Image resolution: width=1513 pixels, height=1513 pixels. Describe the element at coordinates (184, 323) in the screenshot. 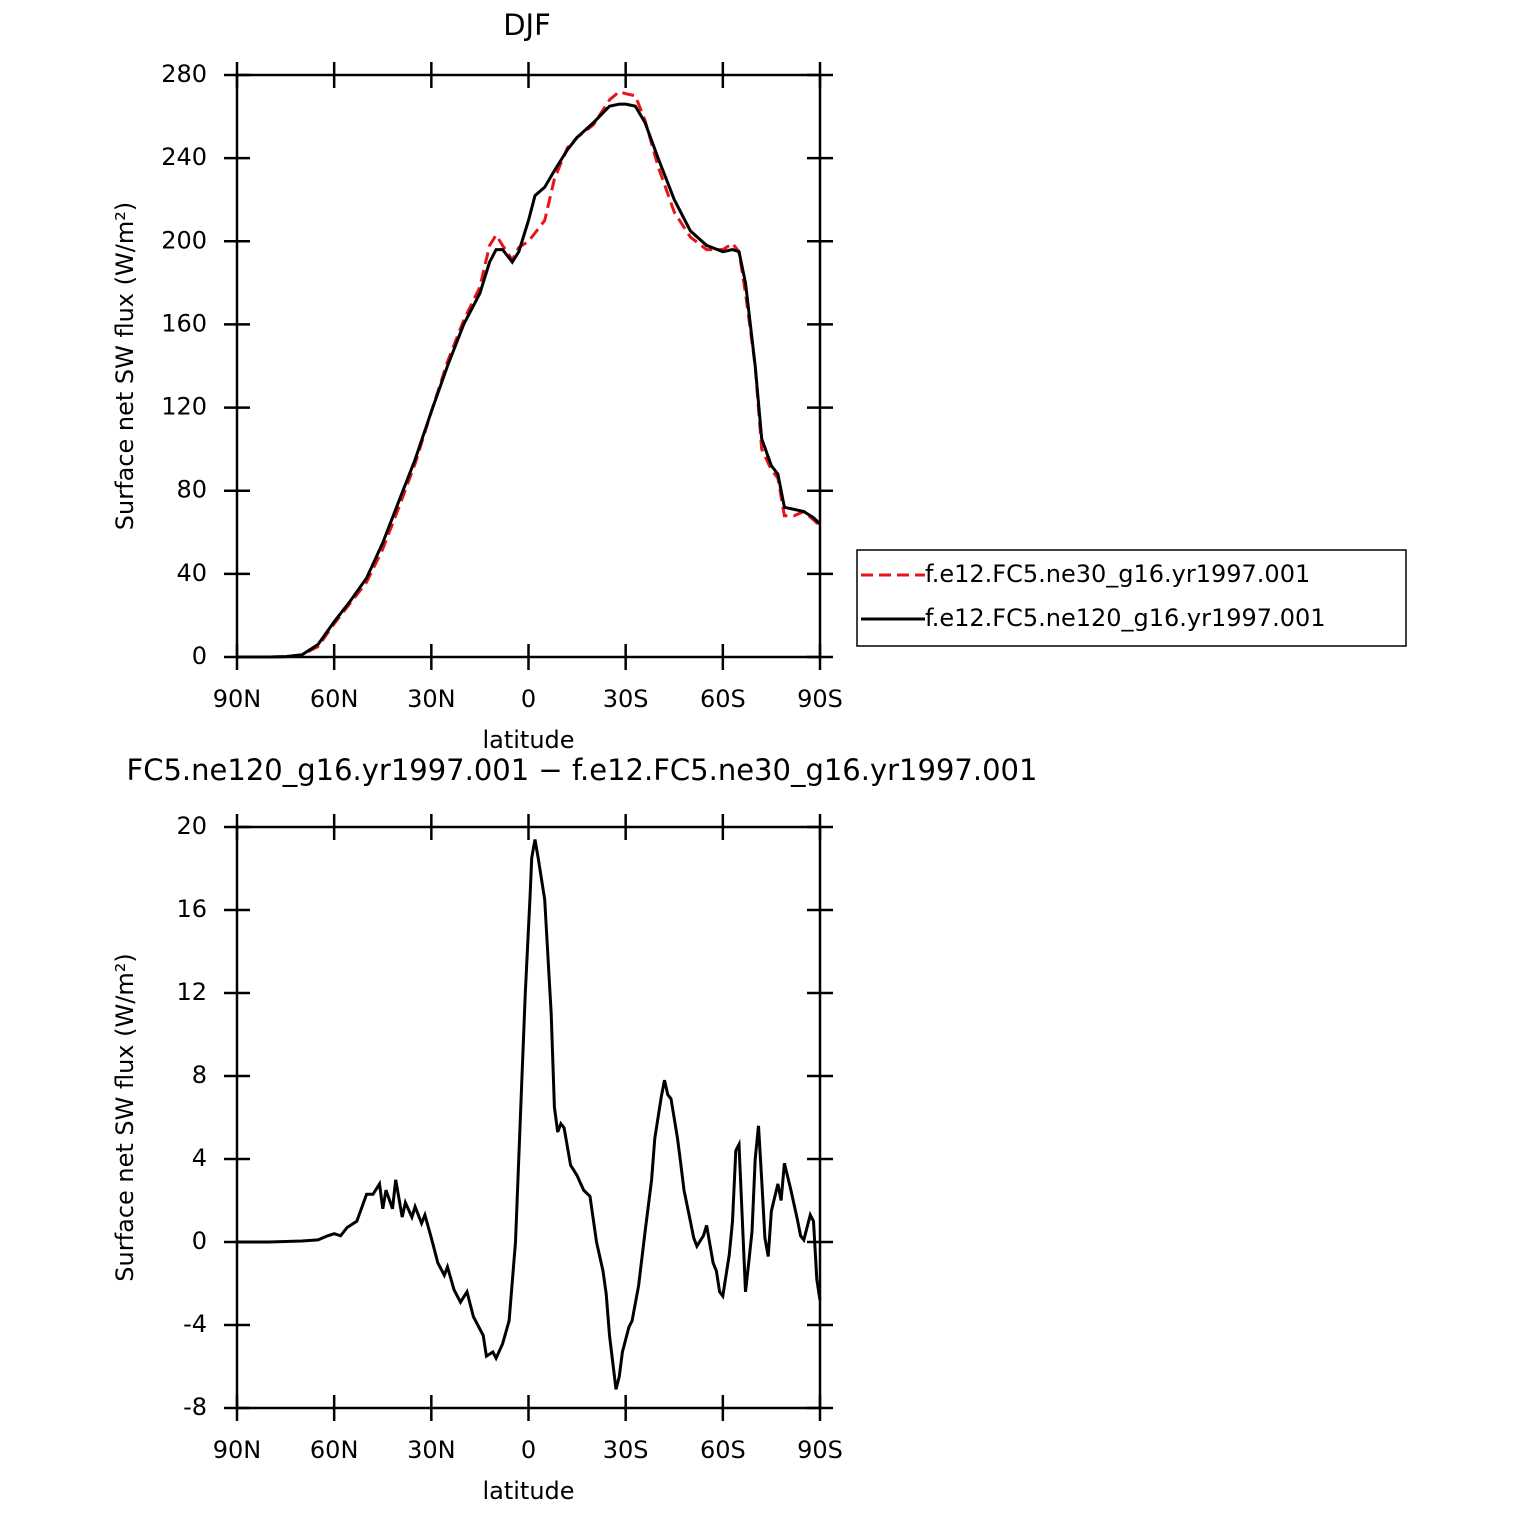

I see `y-tick-label: 160` at that location.